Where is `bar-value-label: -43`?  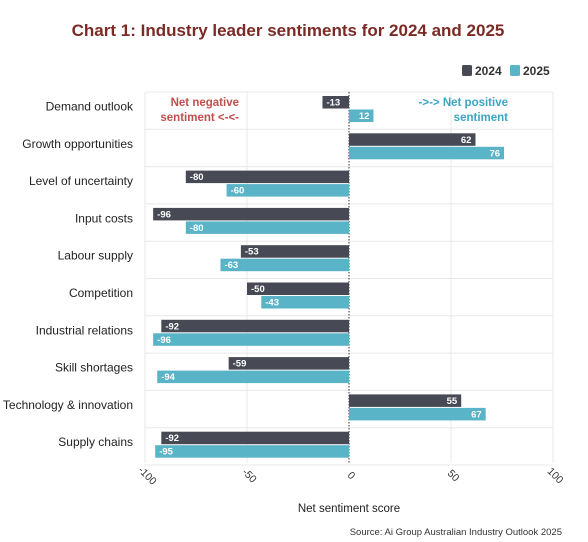
bar-value-label: -43 is located at coordinates (272, 303).